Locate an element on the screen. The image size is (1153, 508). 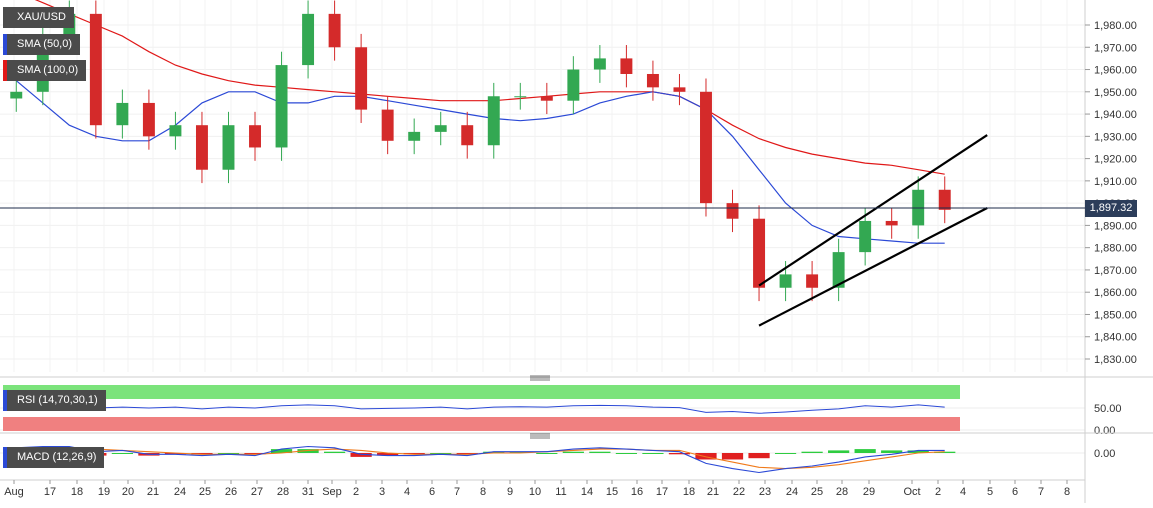
sma50-badge: SMA (50,0) is located at coordinates (42, 44).